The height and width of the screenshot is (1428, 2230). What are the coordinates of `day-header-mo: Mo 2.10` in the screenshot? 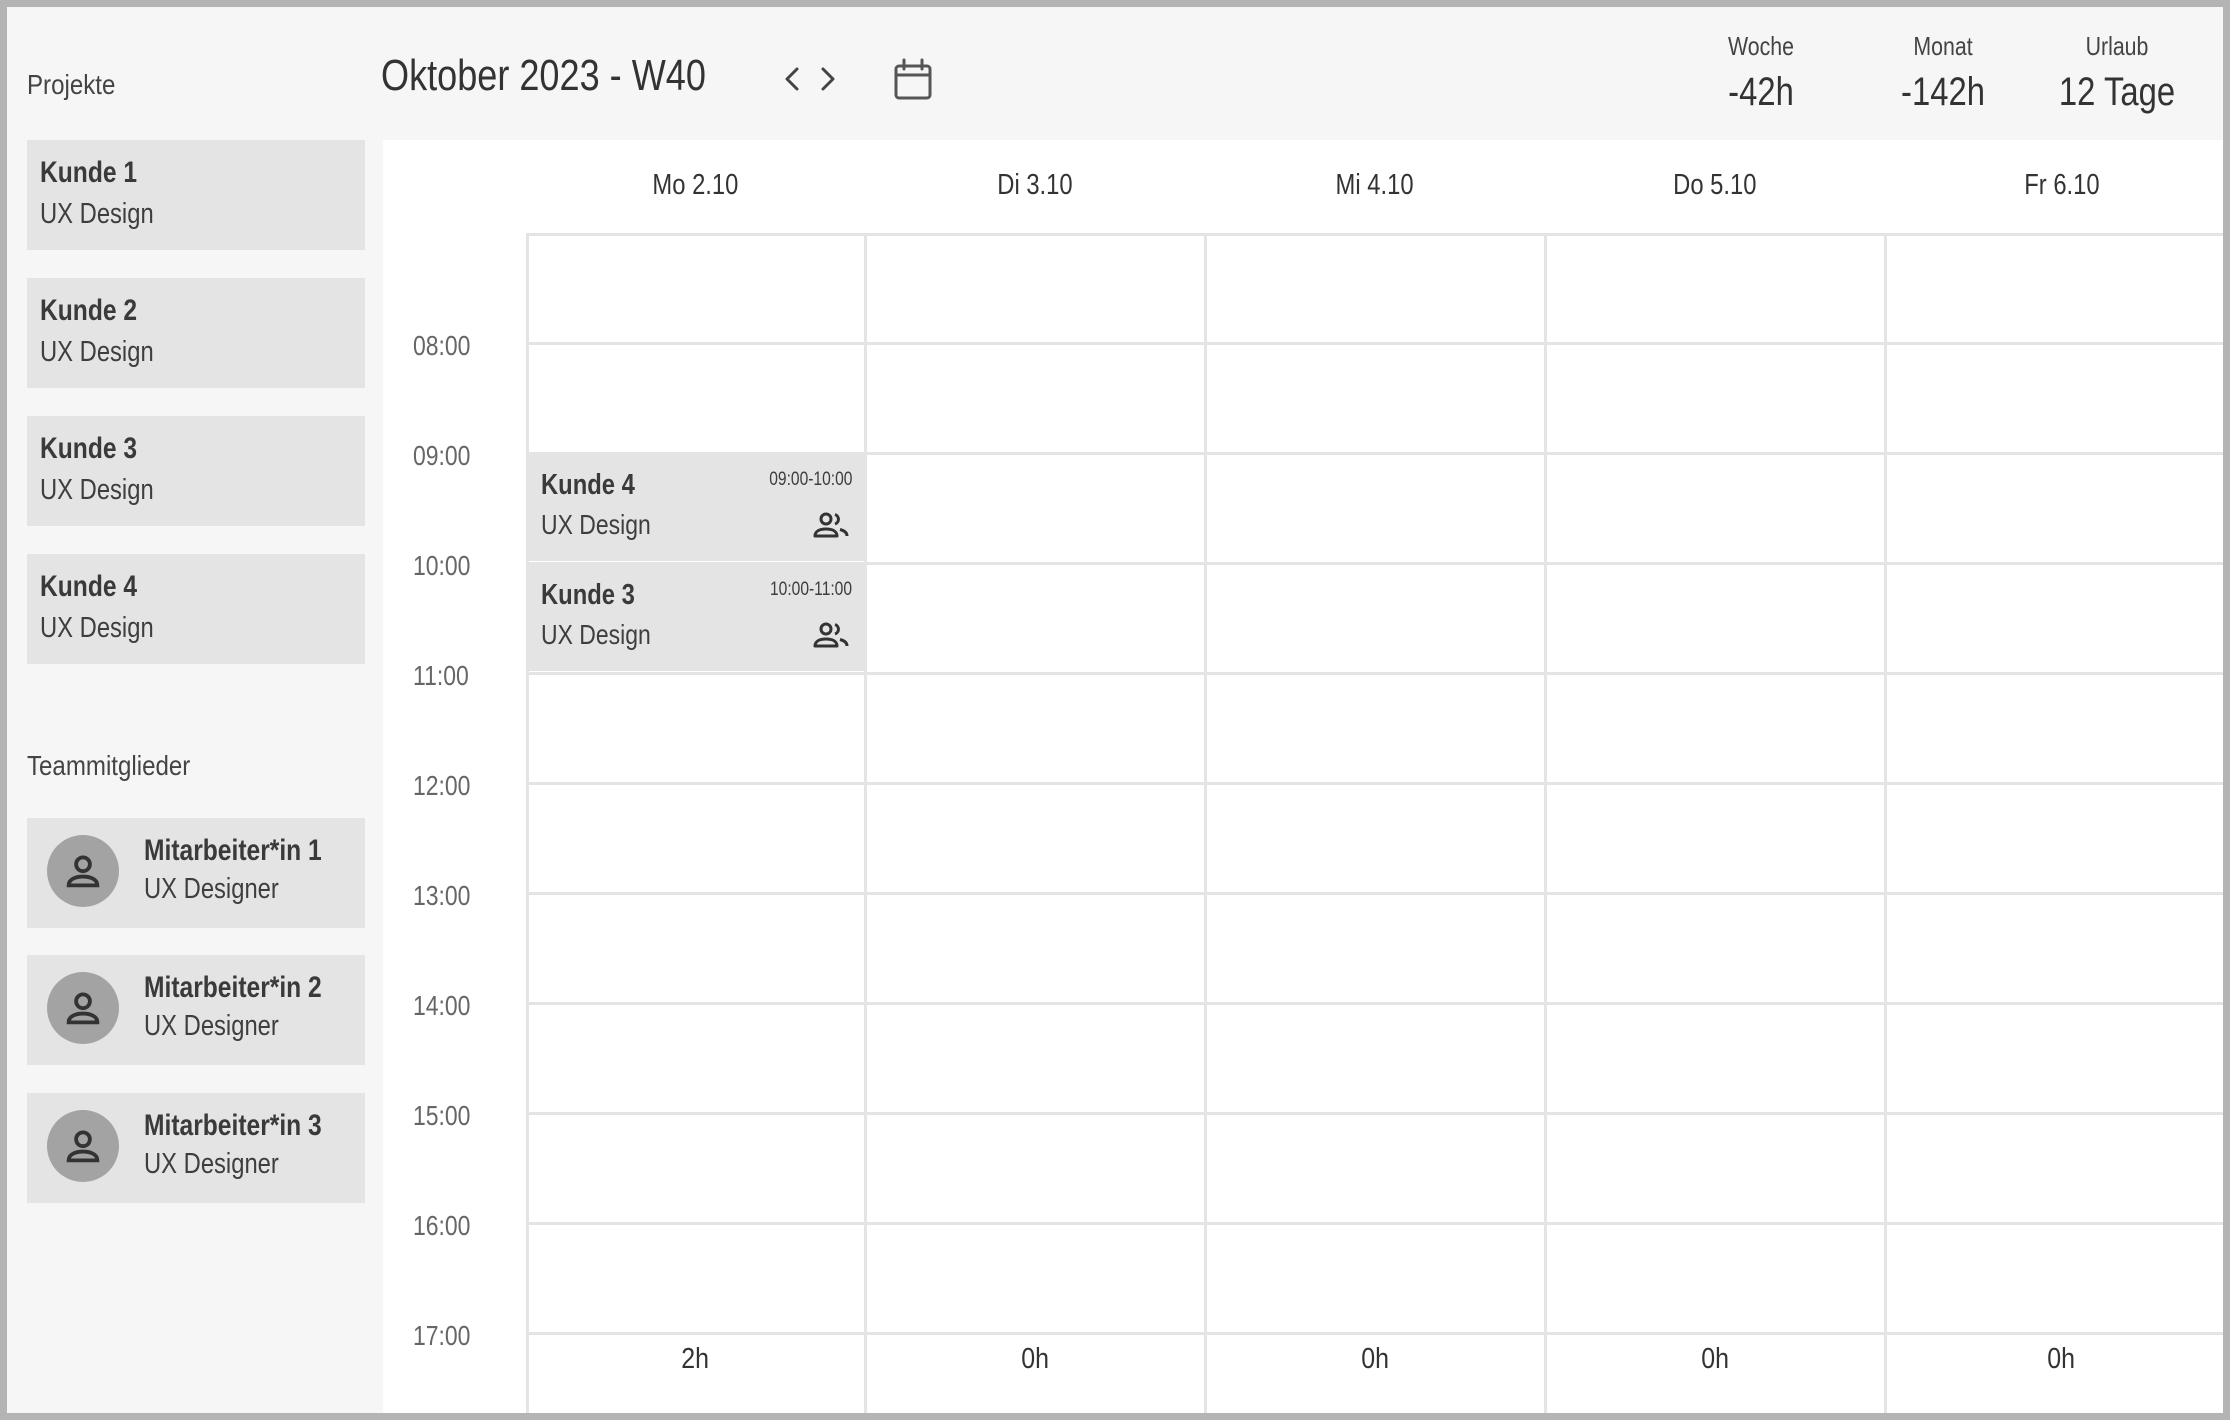 It's located at (695, 185).